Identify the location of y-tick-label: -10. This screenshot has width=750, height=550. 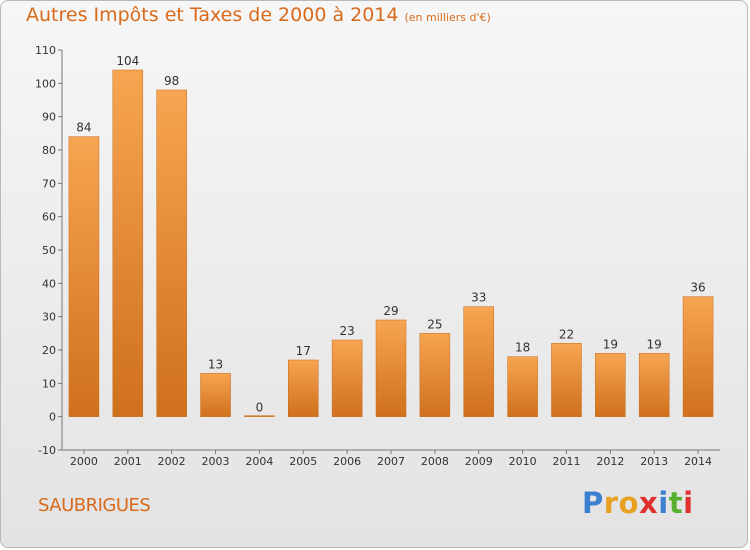
(47, 450).